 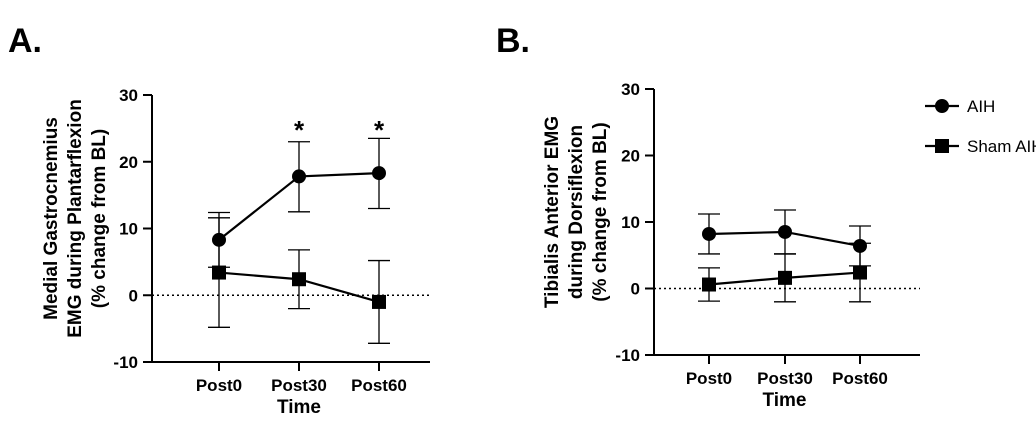 I want to click on legend: AIH Sham AIH, so click(x=980, y=126).